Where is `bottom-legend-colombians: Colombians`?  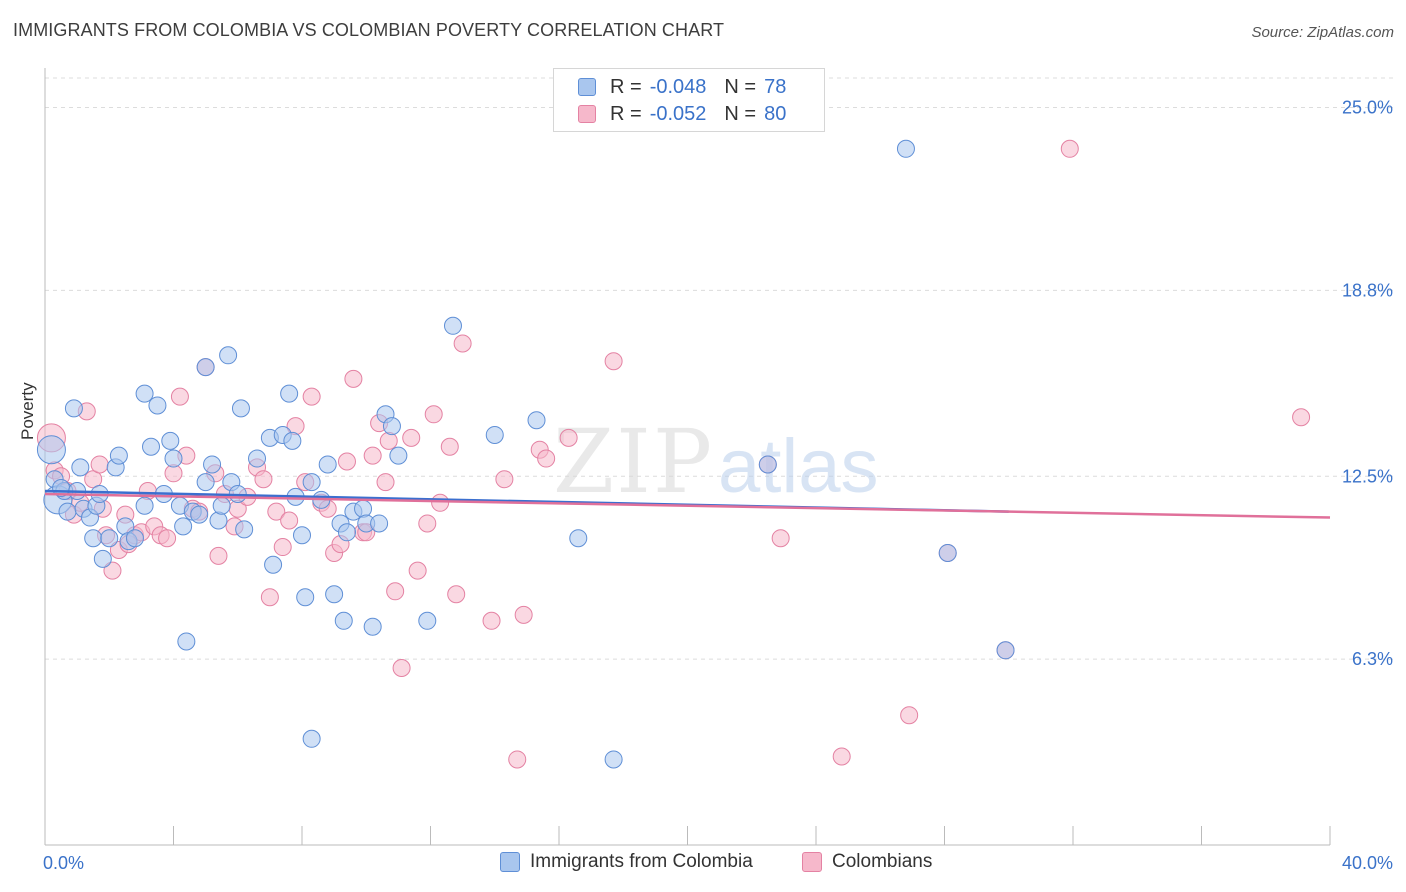 bottom-legend-colombians: Colombians is located at coordinates (867, 862).